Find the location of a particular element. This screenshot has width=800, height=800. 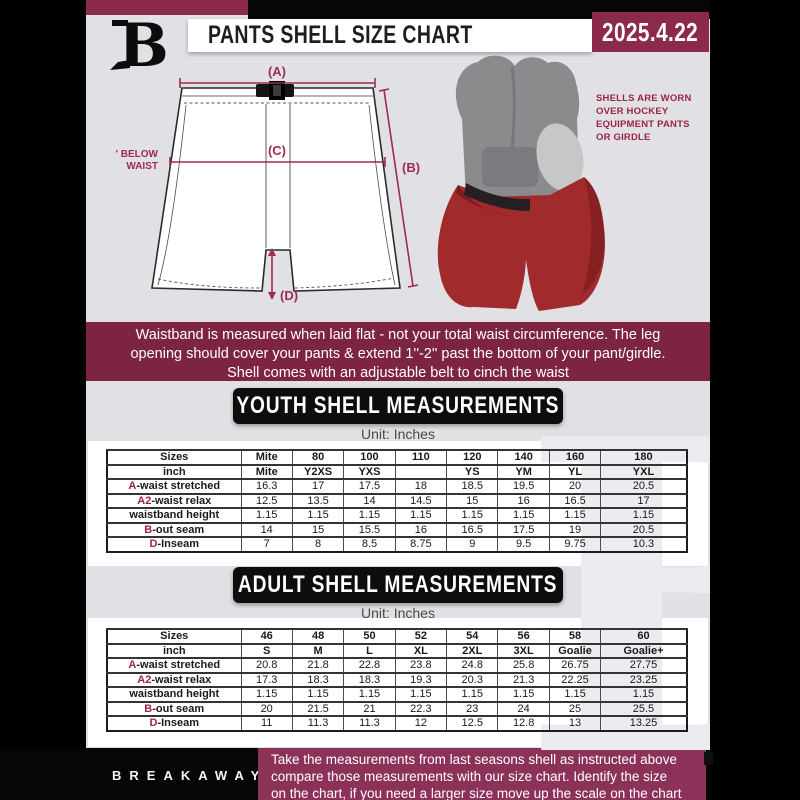

table-row: Sizes Mite 80 100 110 120 140 160 180 is located at coordinates (397, 457).